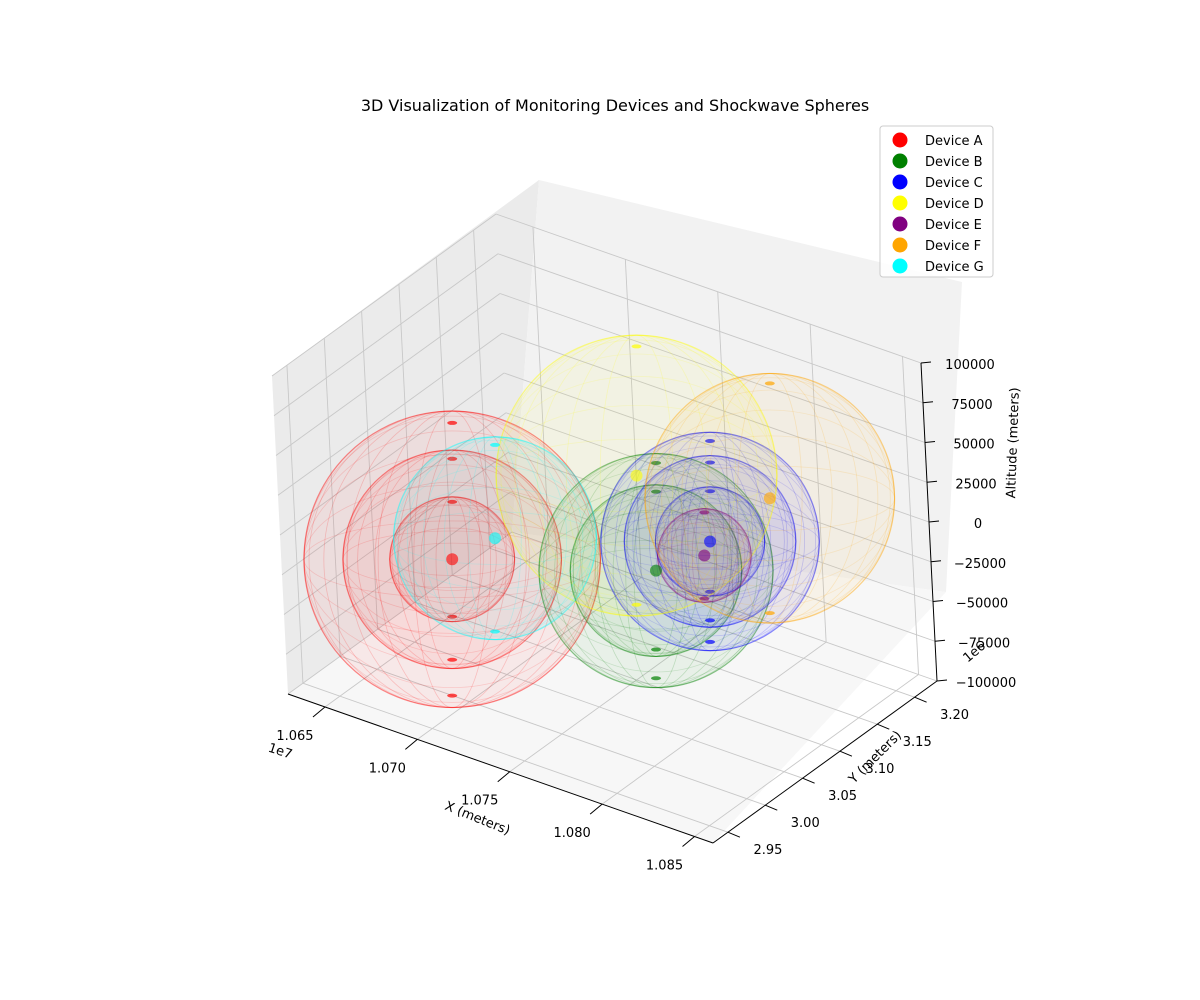  I want to click on y-tick-label: 3.05, so click(842, 796).